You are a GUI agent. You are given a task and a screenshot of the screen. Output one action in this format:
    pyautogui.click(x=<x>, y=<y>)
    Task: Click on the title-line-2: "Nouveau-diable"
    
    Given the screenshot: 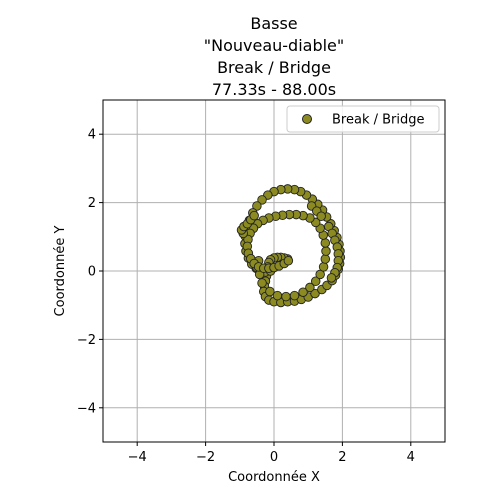 What is the action you would take?
    pyautogui.click(x=274, y=45)
    